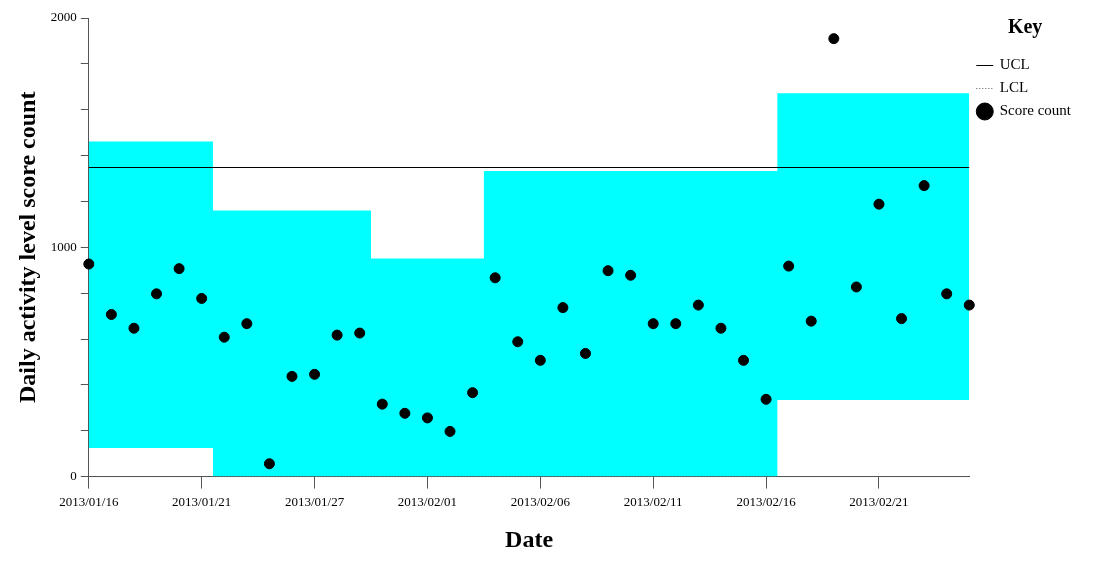 The image size is (1101, 569). What do you see at coordinates (1014, 87) in the screenshot?
I see `legend-label: LCL` at bounding box center [1014, 87].